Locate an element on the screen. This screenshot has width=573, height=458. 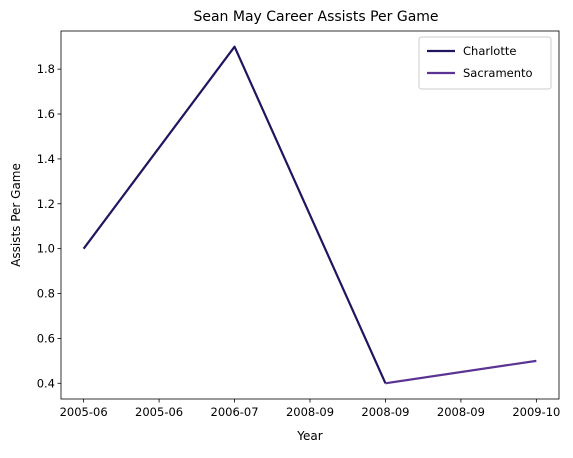
y-tick-label: 1.6 is located at coordinates (46, 114).